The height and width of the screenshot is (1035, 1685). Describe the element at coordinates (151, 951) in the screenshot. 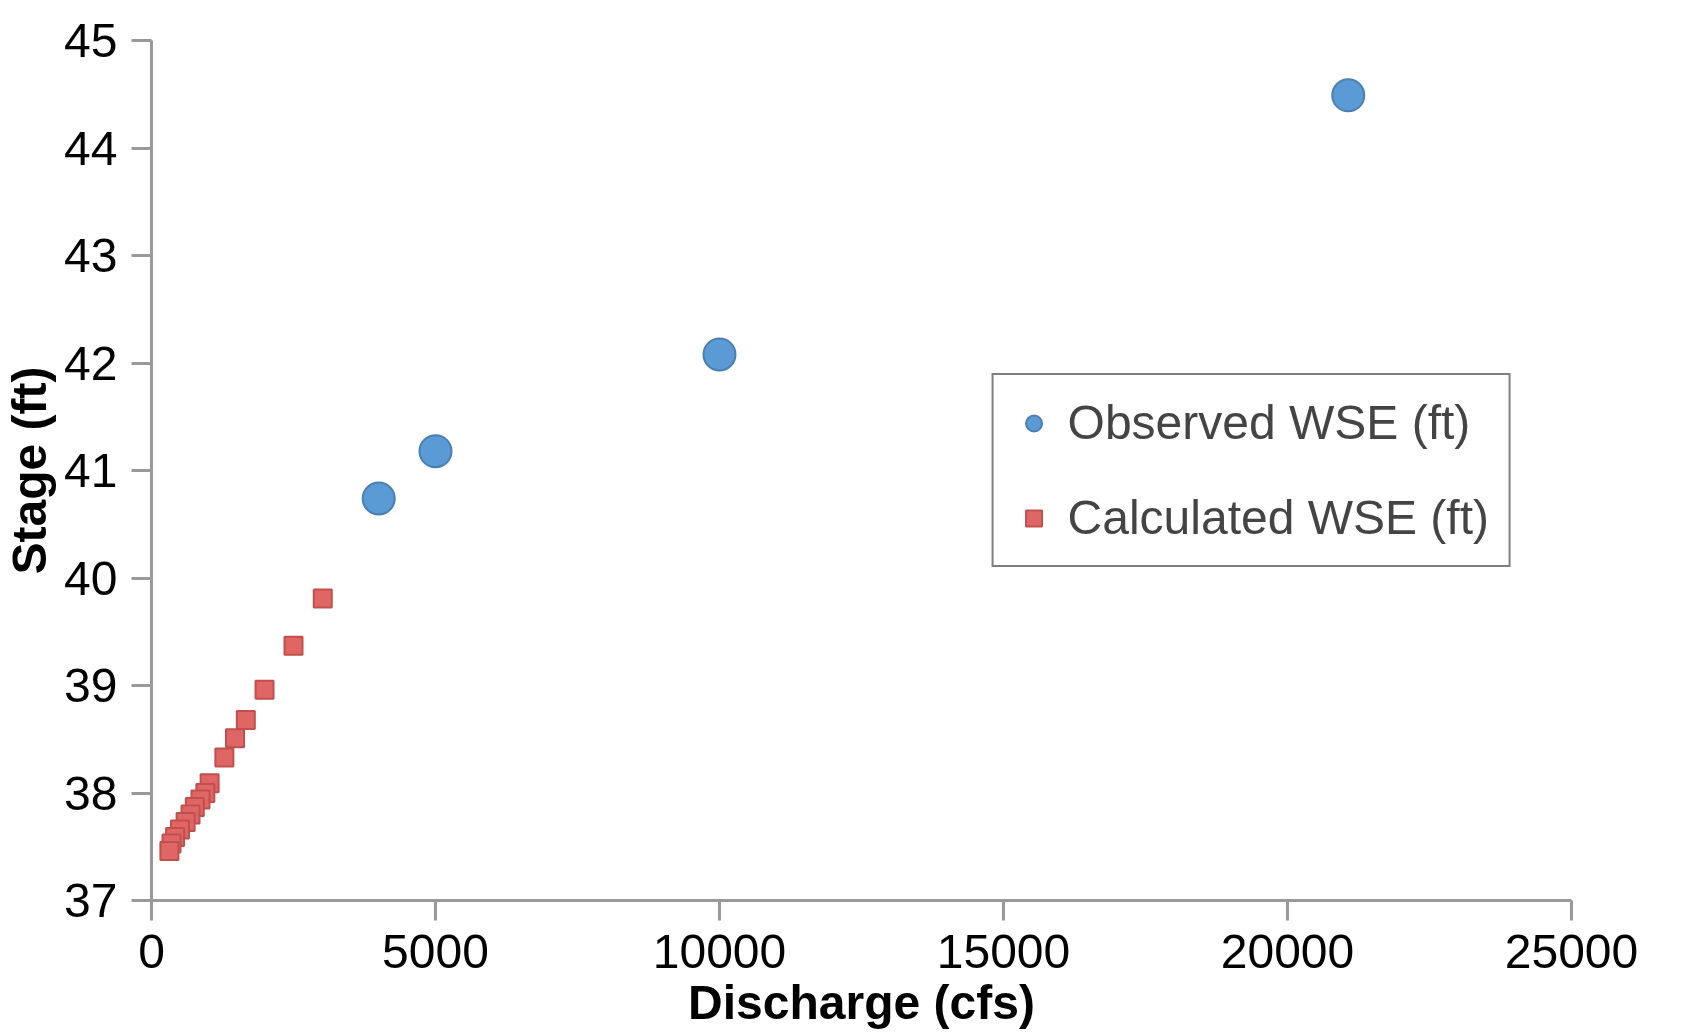

I see `x-tick-label: 0` at that location.